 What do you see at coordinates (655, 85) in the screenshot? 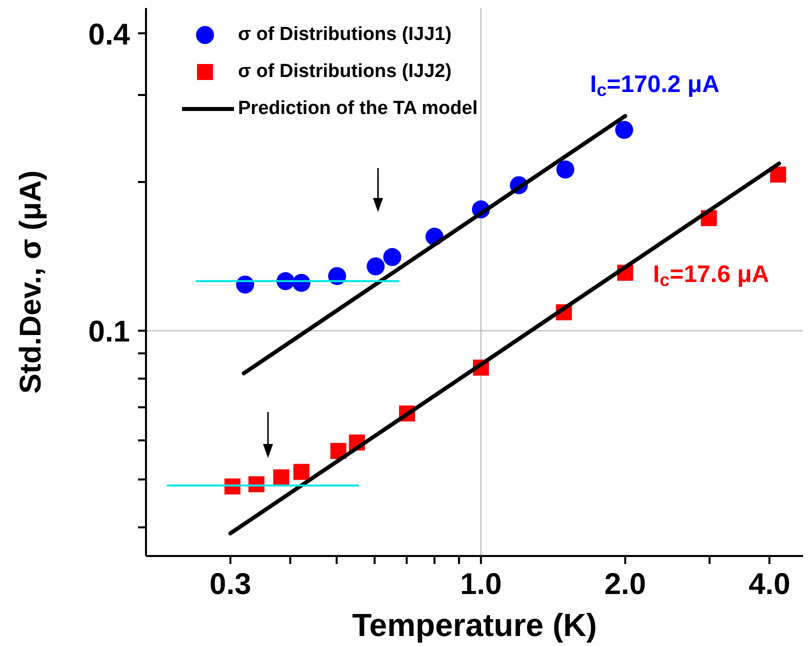
I see `annotation: I$_{c}$=170.2 μA` at bounding box center [655, 85].